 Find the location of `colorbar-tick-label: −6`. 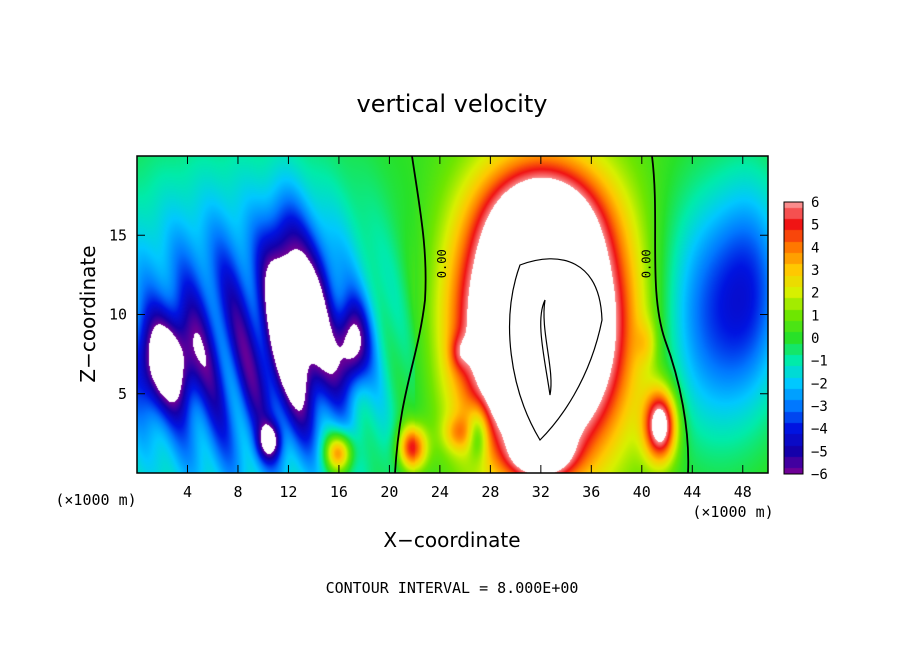

colorbar-tick-label: −6 is located at coordinates (819, 475).